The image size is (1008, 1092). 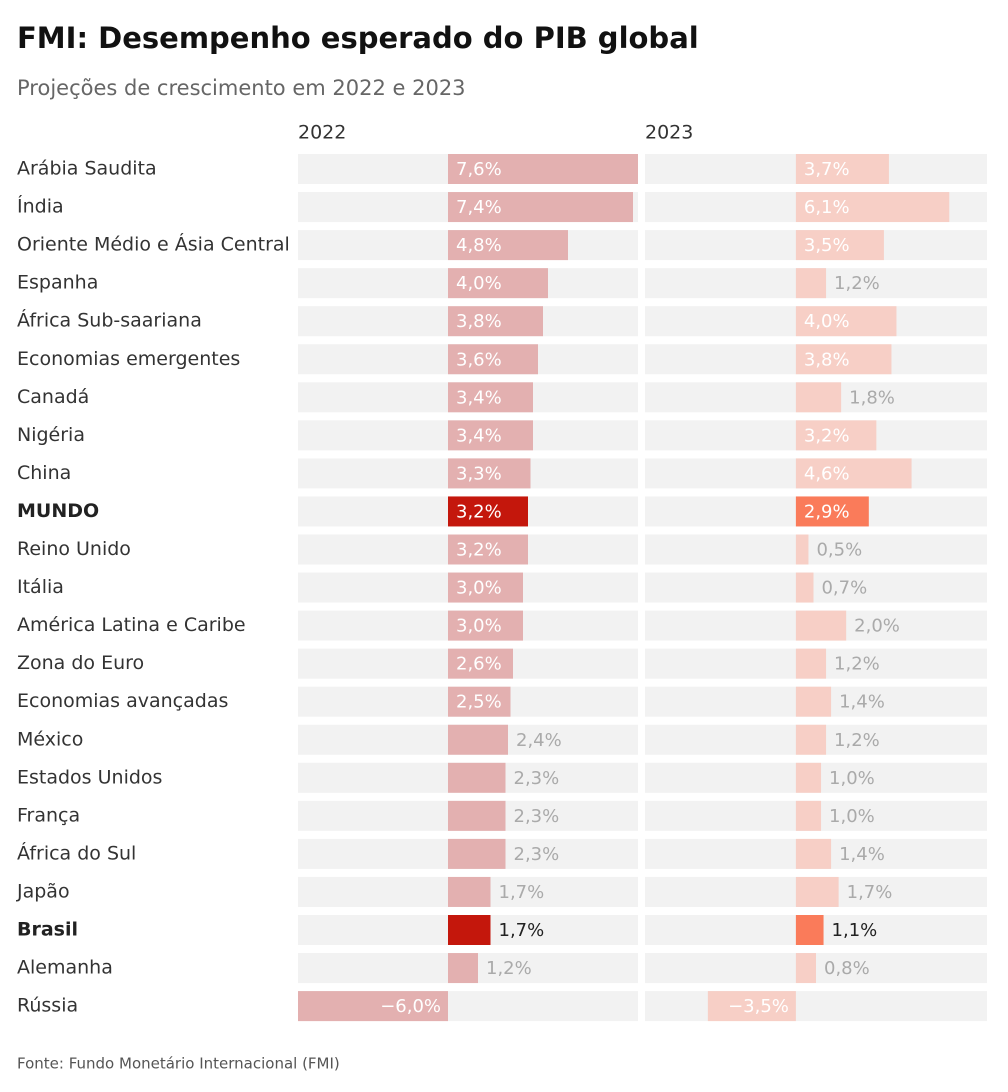 I want to click on value-label: 3,3%, so click(x=479, y=473).